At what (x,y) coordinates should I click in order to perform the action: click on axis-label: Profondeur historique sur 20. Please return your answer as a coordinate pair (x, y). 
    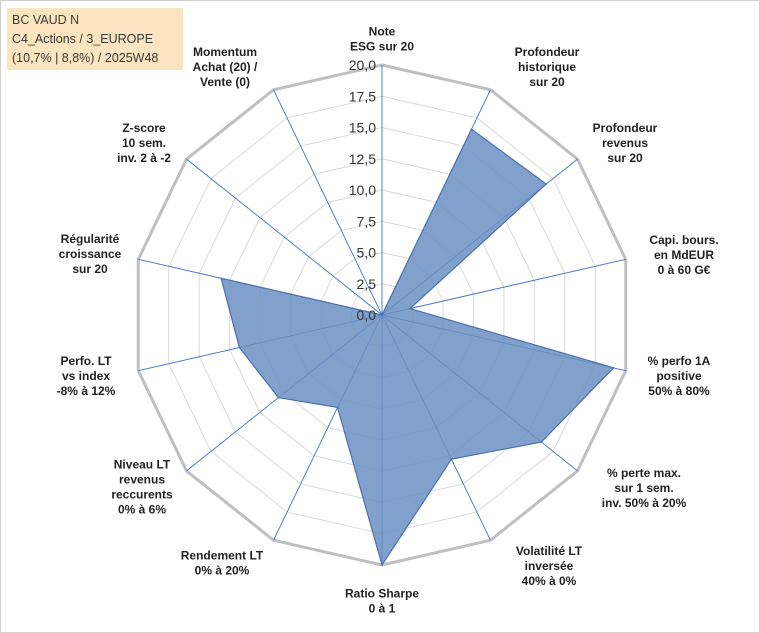
    Looking at the image, I should click on (547, 67).